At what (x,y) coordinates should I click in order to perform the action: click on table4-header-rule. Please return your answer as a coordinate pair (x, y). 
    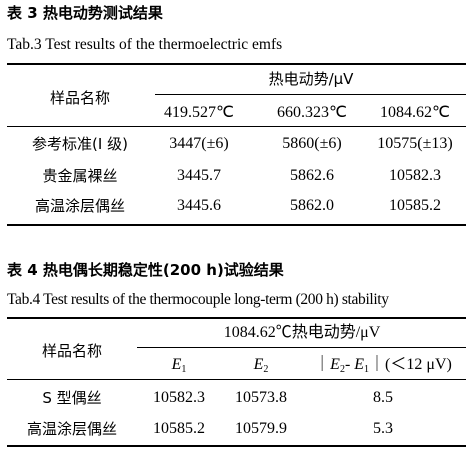
    Looking at the image, I should click on (236, 379).